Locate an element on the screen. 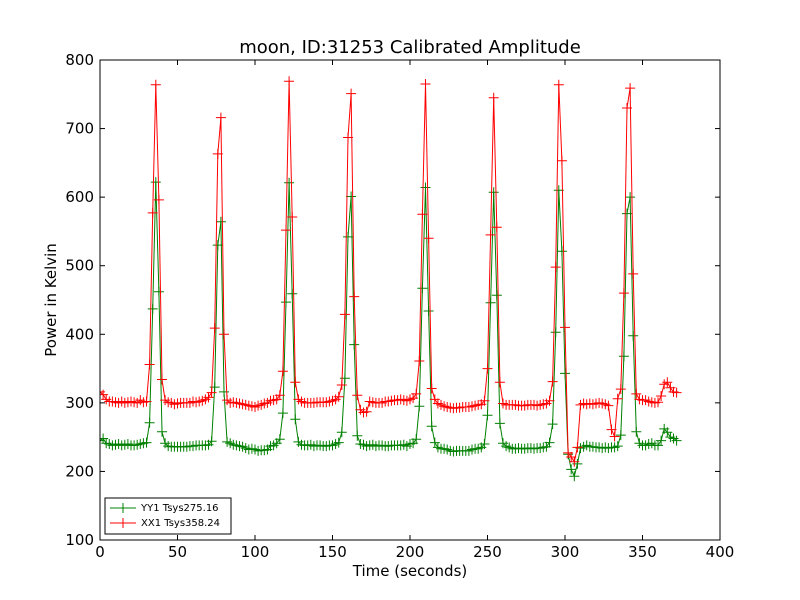 Image resolution: width=800 pixels, height=600 pixels. x-tick-label: 300 is located at coordinates (565, 552).